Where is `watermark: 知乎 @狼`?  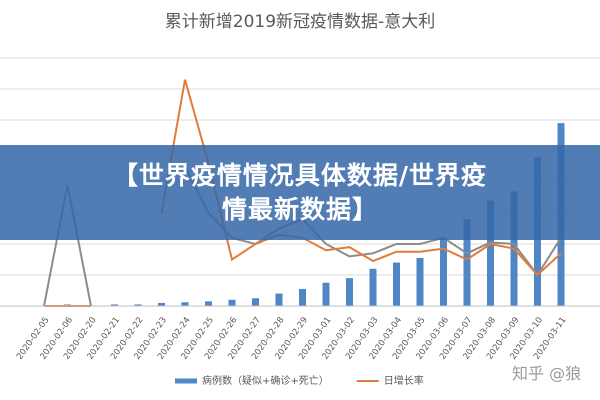 watermark: 知乎 @狼 is located at coordinates (547, 373).